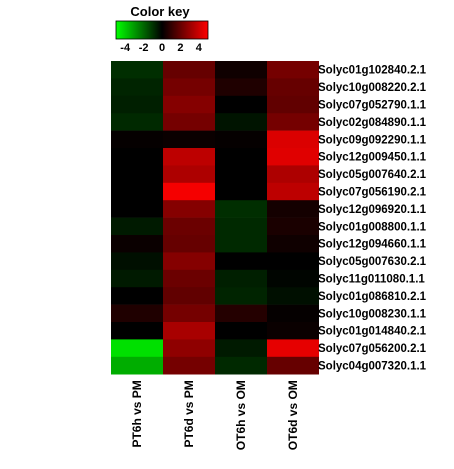  What do you see at coordinates (372, 262) in the screenshot?
I see `row-label: Solyc05g007630.2.1` at bounding box center [372, 262].